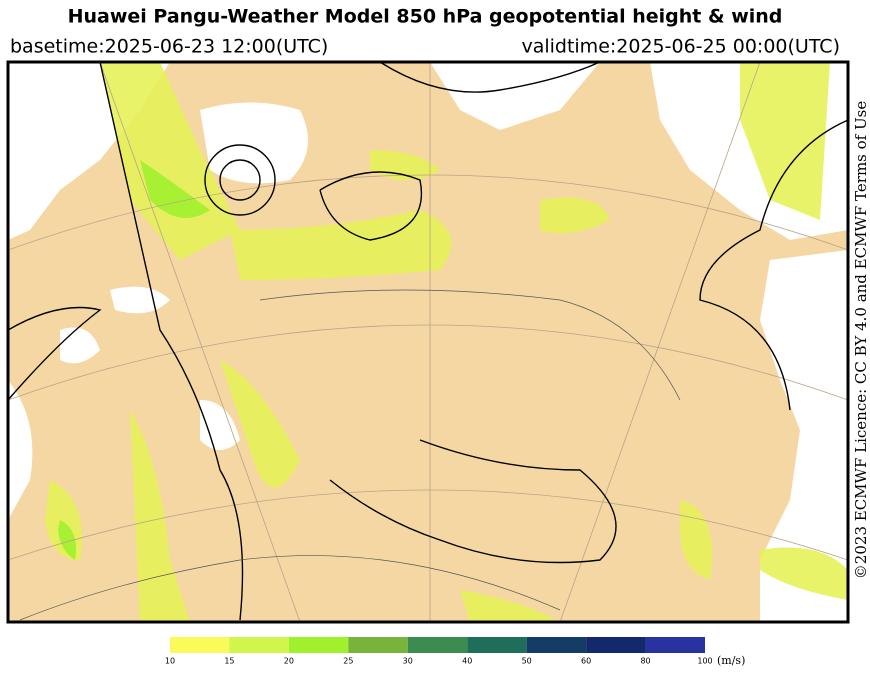 Image resolution: width=870 pixels, height=680 pixels. Describe the element at coordinates (645, 661) in the screenshot. I see `colorbar-tick-label: 80` at that location.